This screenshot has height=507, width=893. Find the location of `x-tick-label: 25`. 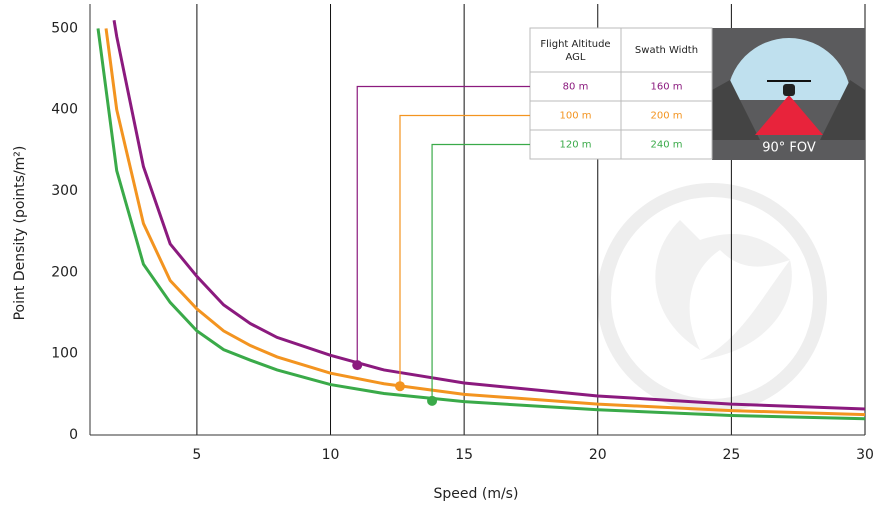

x-tick-label: 25 is located at coordinates (731, 455).